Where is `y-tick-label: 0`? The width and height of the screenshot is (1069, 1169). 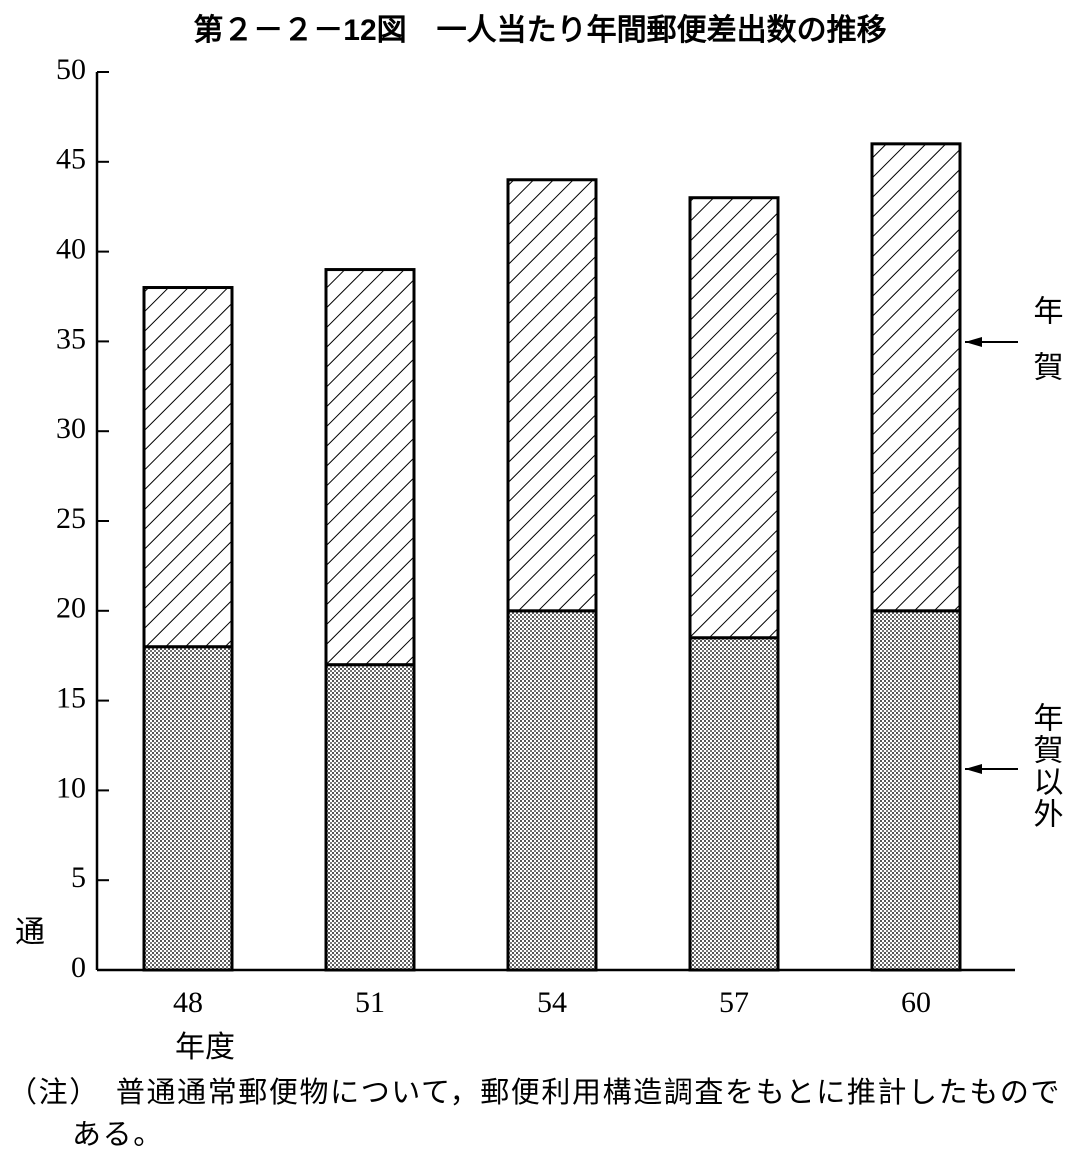
y-tick-label: 0 is located at coordinates (78, 967).